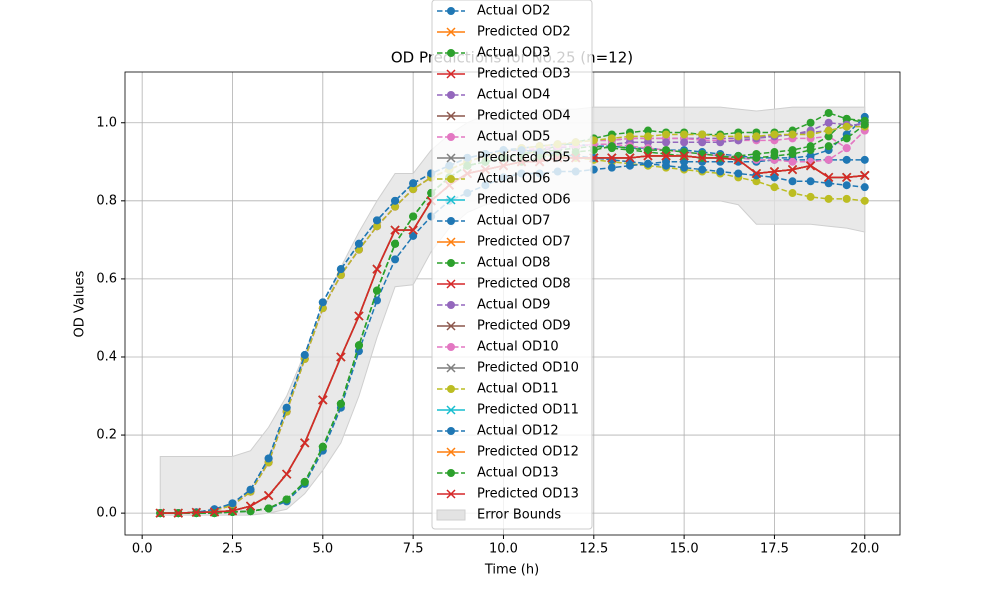 Image resolution: width=1000 pixels, height=600 pixels. I want to click on legend-label: Predicted OD2, so click(524, 32).